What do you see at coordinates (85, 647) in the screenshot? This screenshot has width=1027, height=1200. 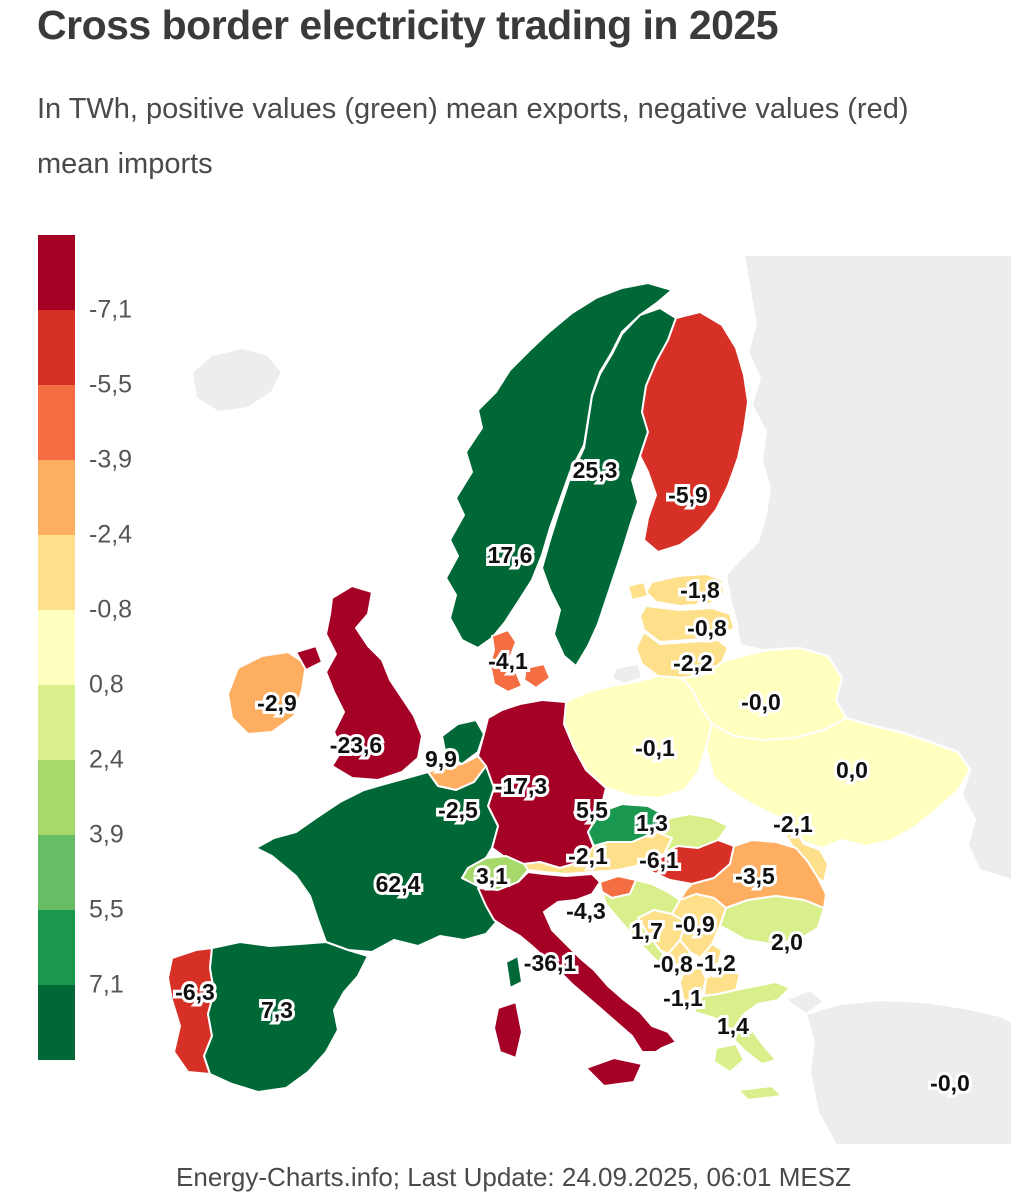 I see `color-legend: -7,1 -5,5 -3,9 -2,4 -0,8 0,8 2,4 3,9 5,5 7,1` at bounding box center [85, 647].